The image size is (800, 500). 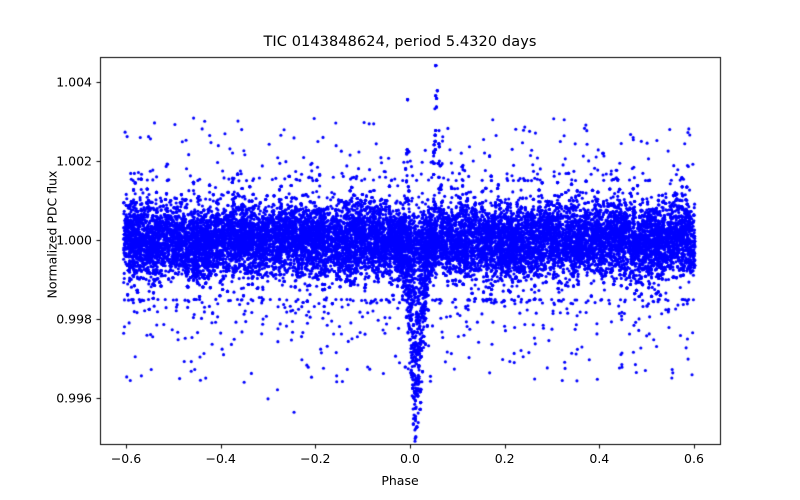 What do you see at coordinates (74, 398) in the screenshot?
I see `y-tick-label: 0.996` at bounding box center [74, 398].